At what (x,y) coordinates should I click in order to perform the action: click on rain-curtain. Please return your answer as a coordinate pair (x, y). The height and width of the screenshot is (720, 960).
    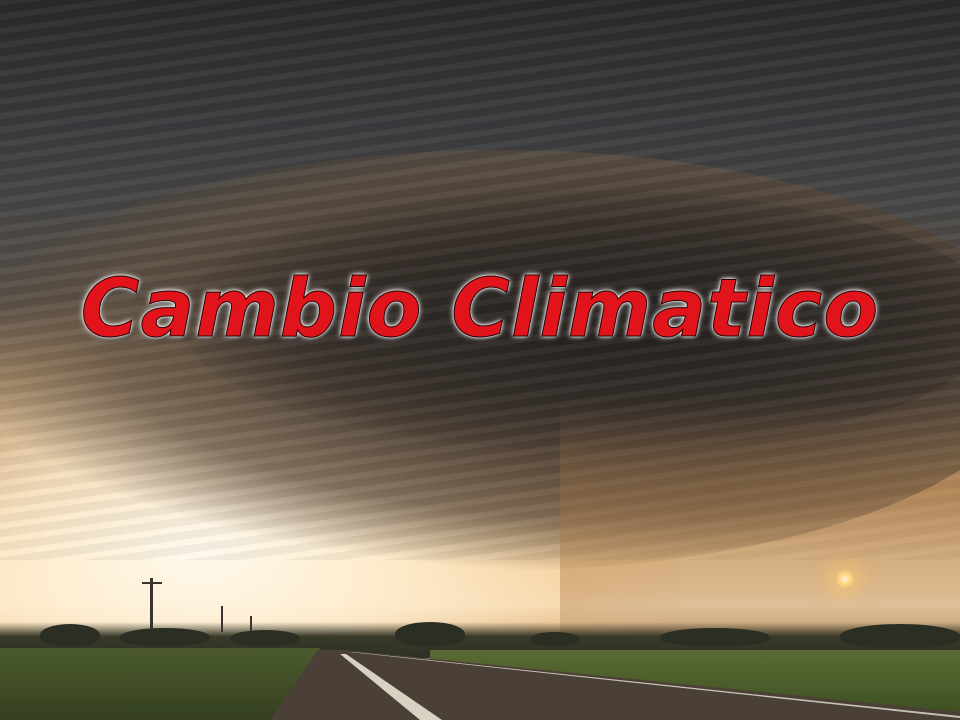
    Looking at the image, I should click on (760, 525).